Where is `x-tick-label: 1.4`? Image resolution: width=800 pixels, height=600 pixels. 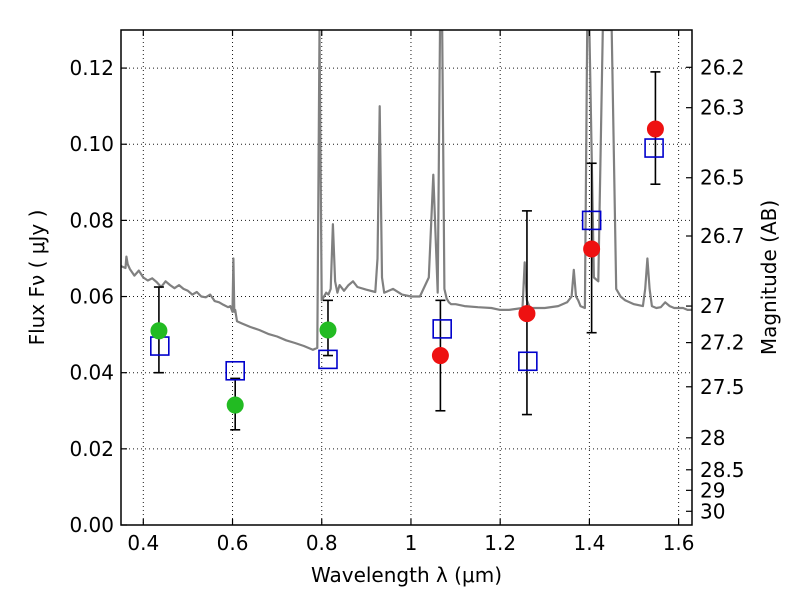 x-tick-label: 1.4 is located at coordinates (589, 543).